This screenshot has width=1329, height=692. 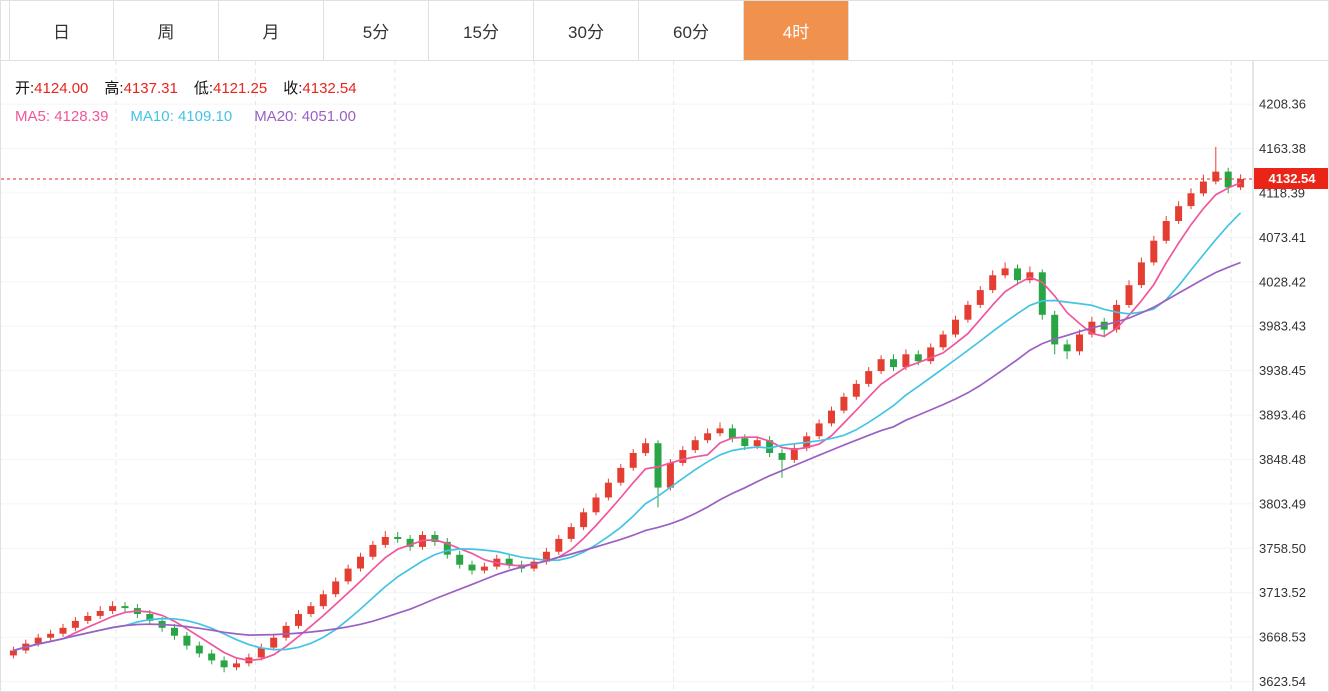 What do you see at coordinates (796, 30) in the screenshot?
I see `tab-4时: 4时` at bounding box center [796, 30].